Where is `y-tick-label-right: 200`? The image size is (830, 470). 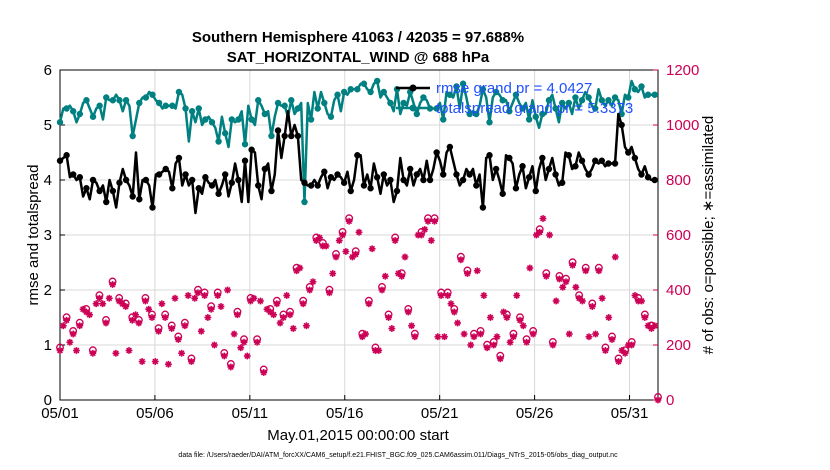
y-tick-label-right: 200 is located at coordinates (678, 345).